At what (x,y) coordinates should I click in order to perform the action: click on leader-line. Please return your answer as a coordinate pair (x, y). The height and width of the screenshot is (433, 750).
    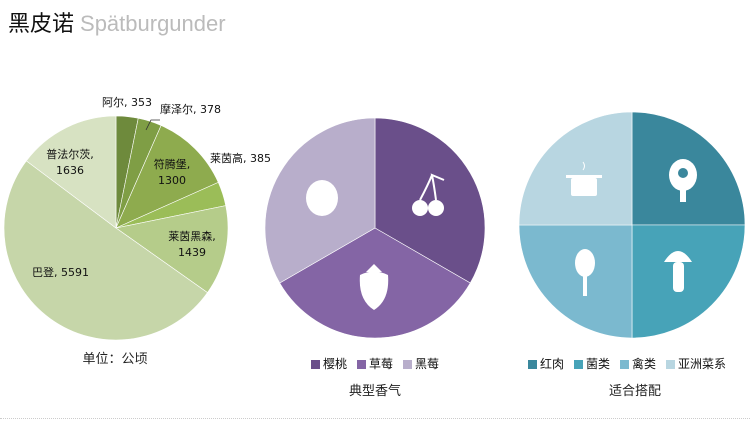
    Looking at the image, I should click on (152, 125).